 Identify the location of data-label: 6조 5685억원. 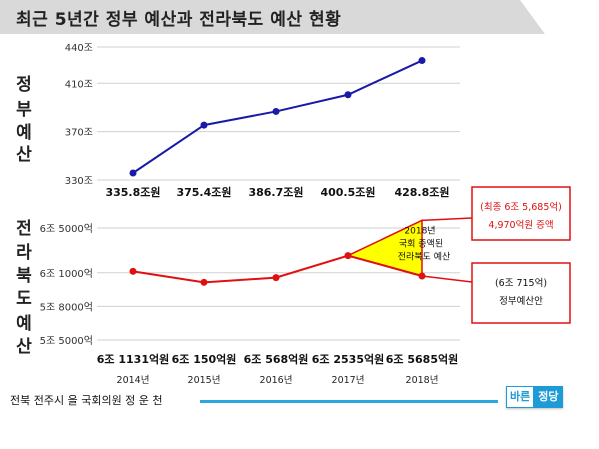
(422, 359).